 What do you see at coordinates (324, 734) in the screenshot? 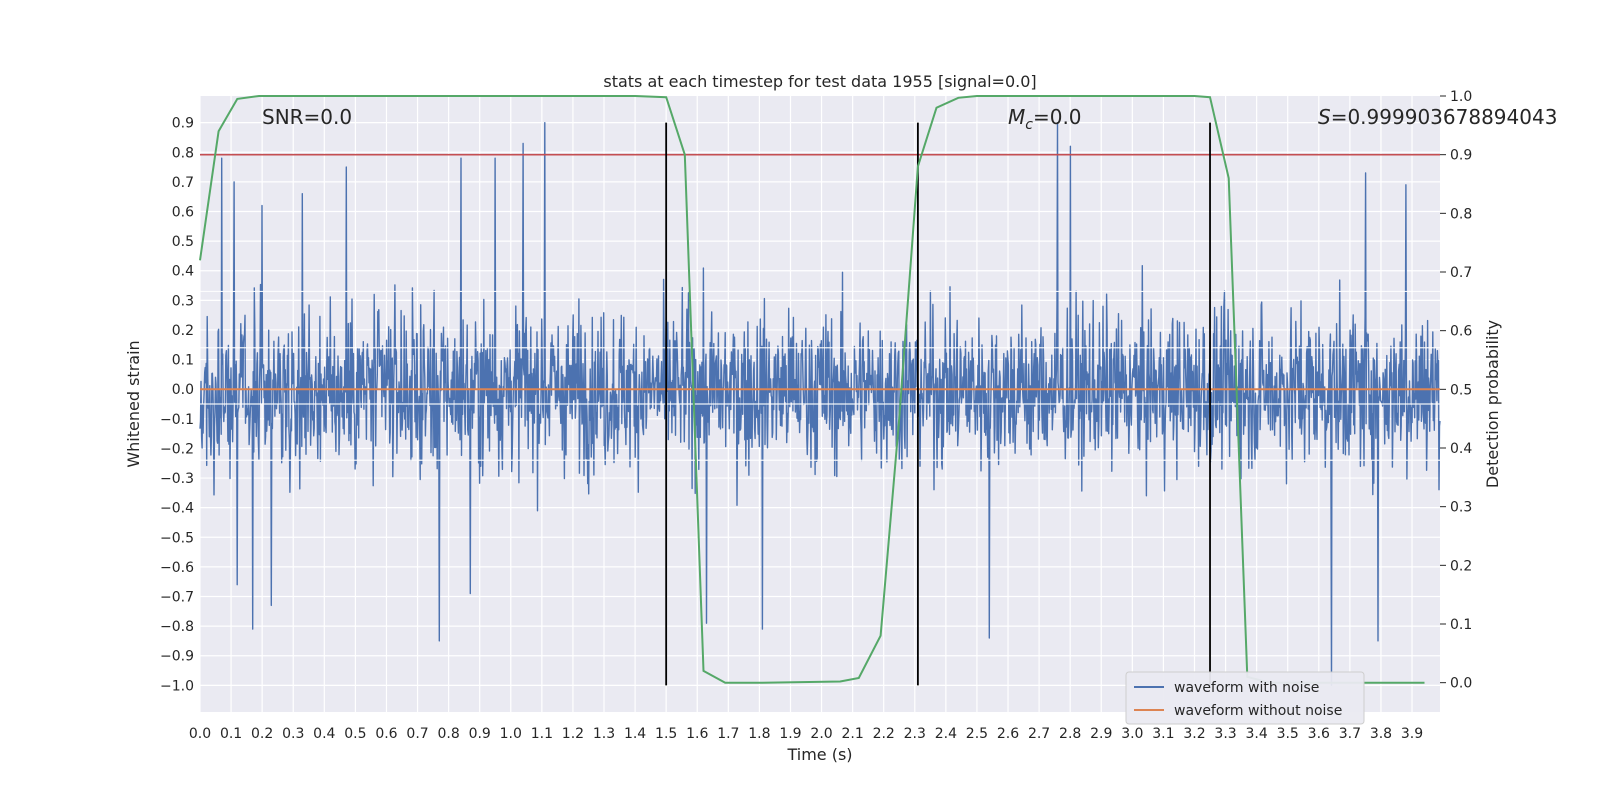
I see `x-tick-label: 0.4` at bounding box center [324, 734].